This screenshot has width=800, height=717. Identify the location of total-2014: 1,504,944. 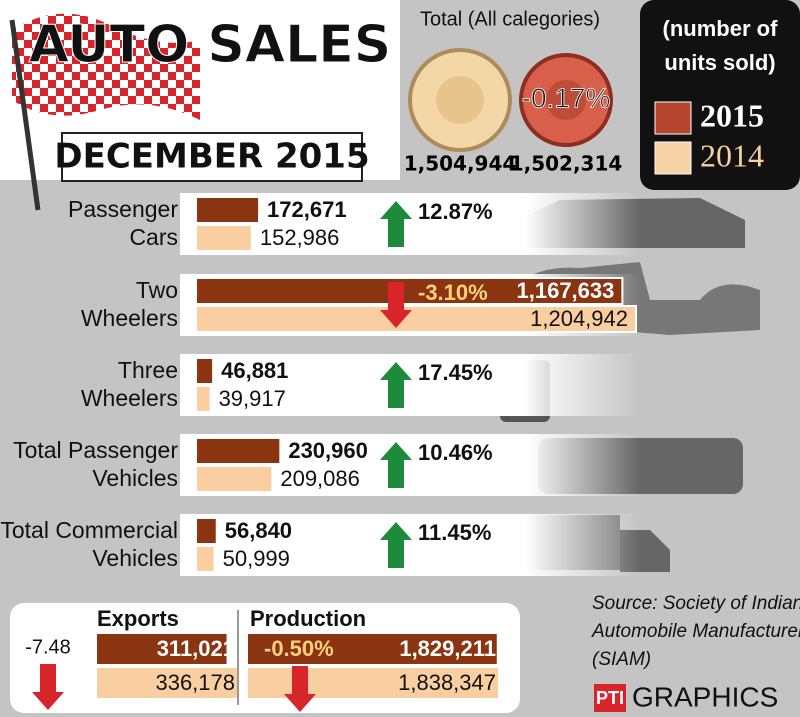
(460, 164).